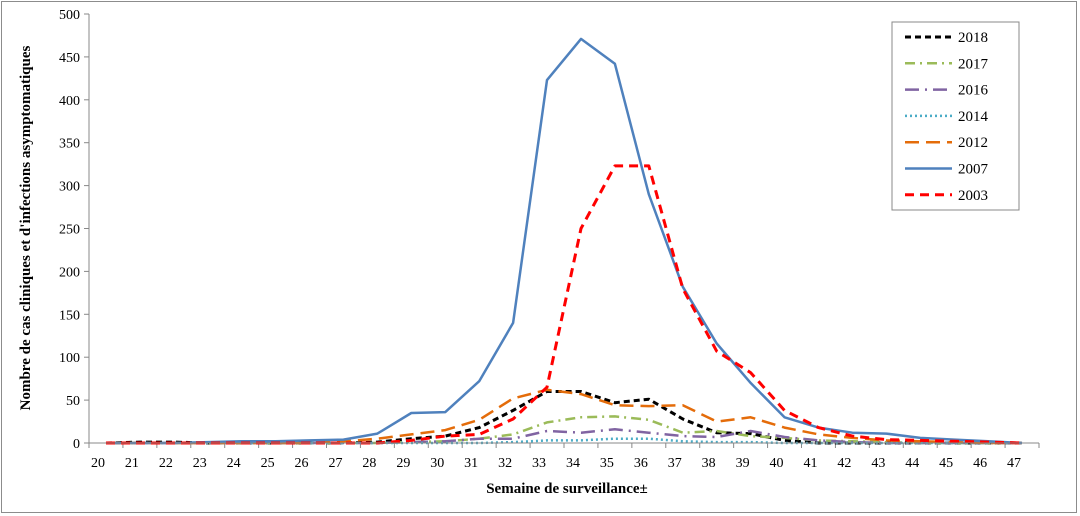  What do you see at coordinates (743, 463) in the screenshot?
I see `x-tick-label: 39` at bounding box center [743, 463].